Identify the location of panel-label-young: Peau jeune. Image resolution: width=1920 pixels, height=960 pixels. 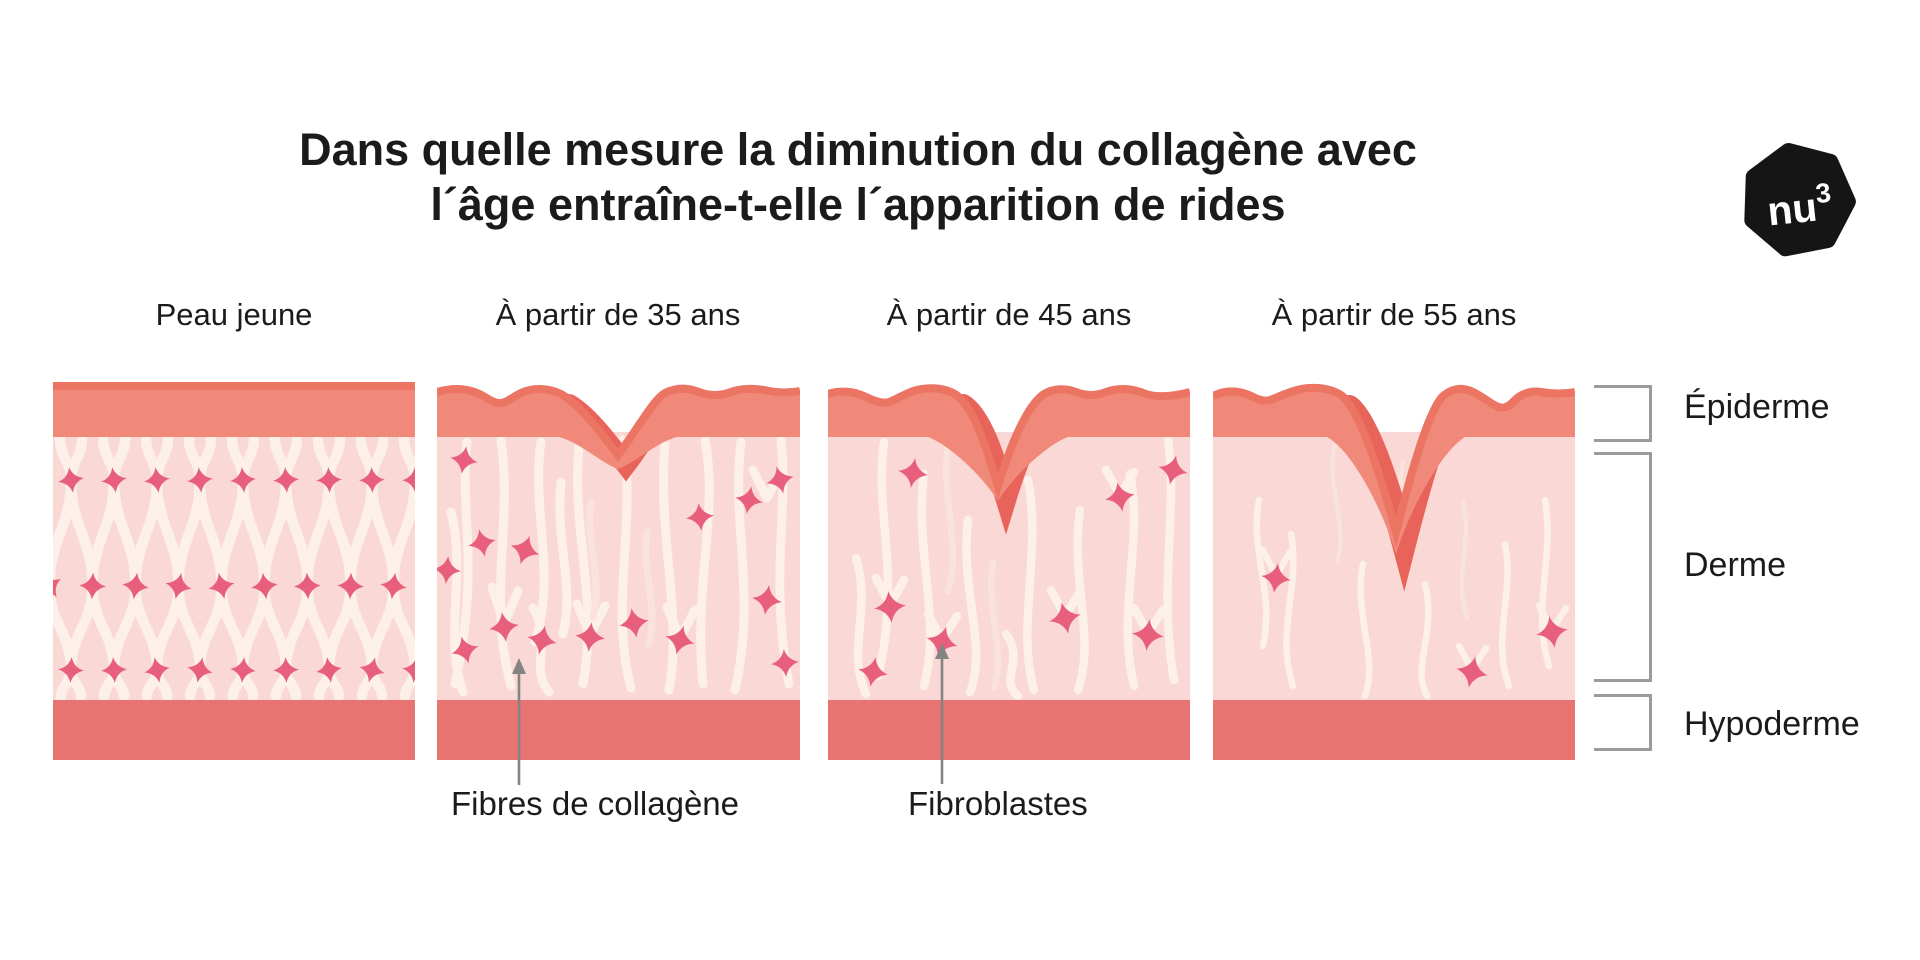
(234, 314).